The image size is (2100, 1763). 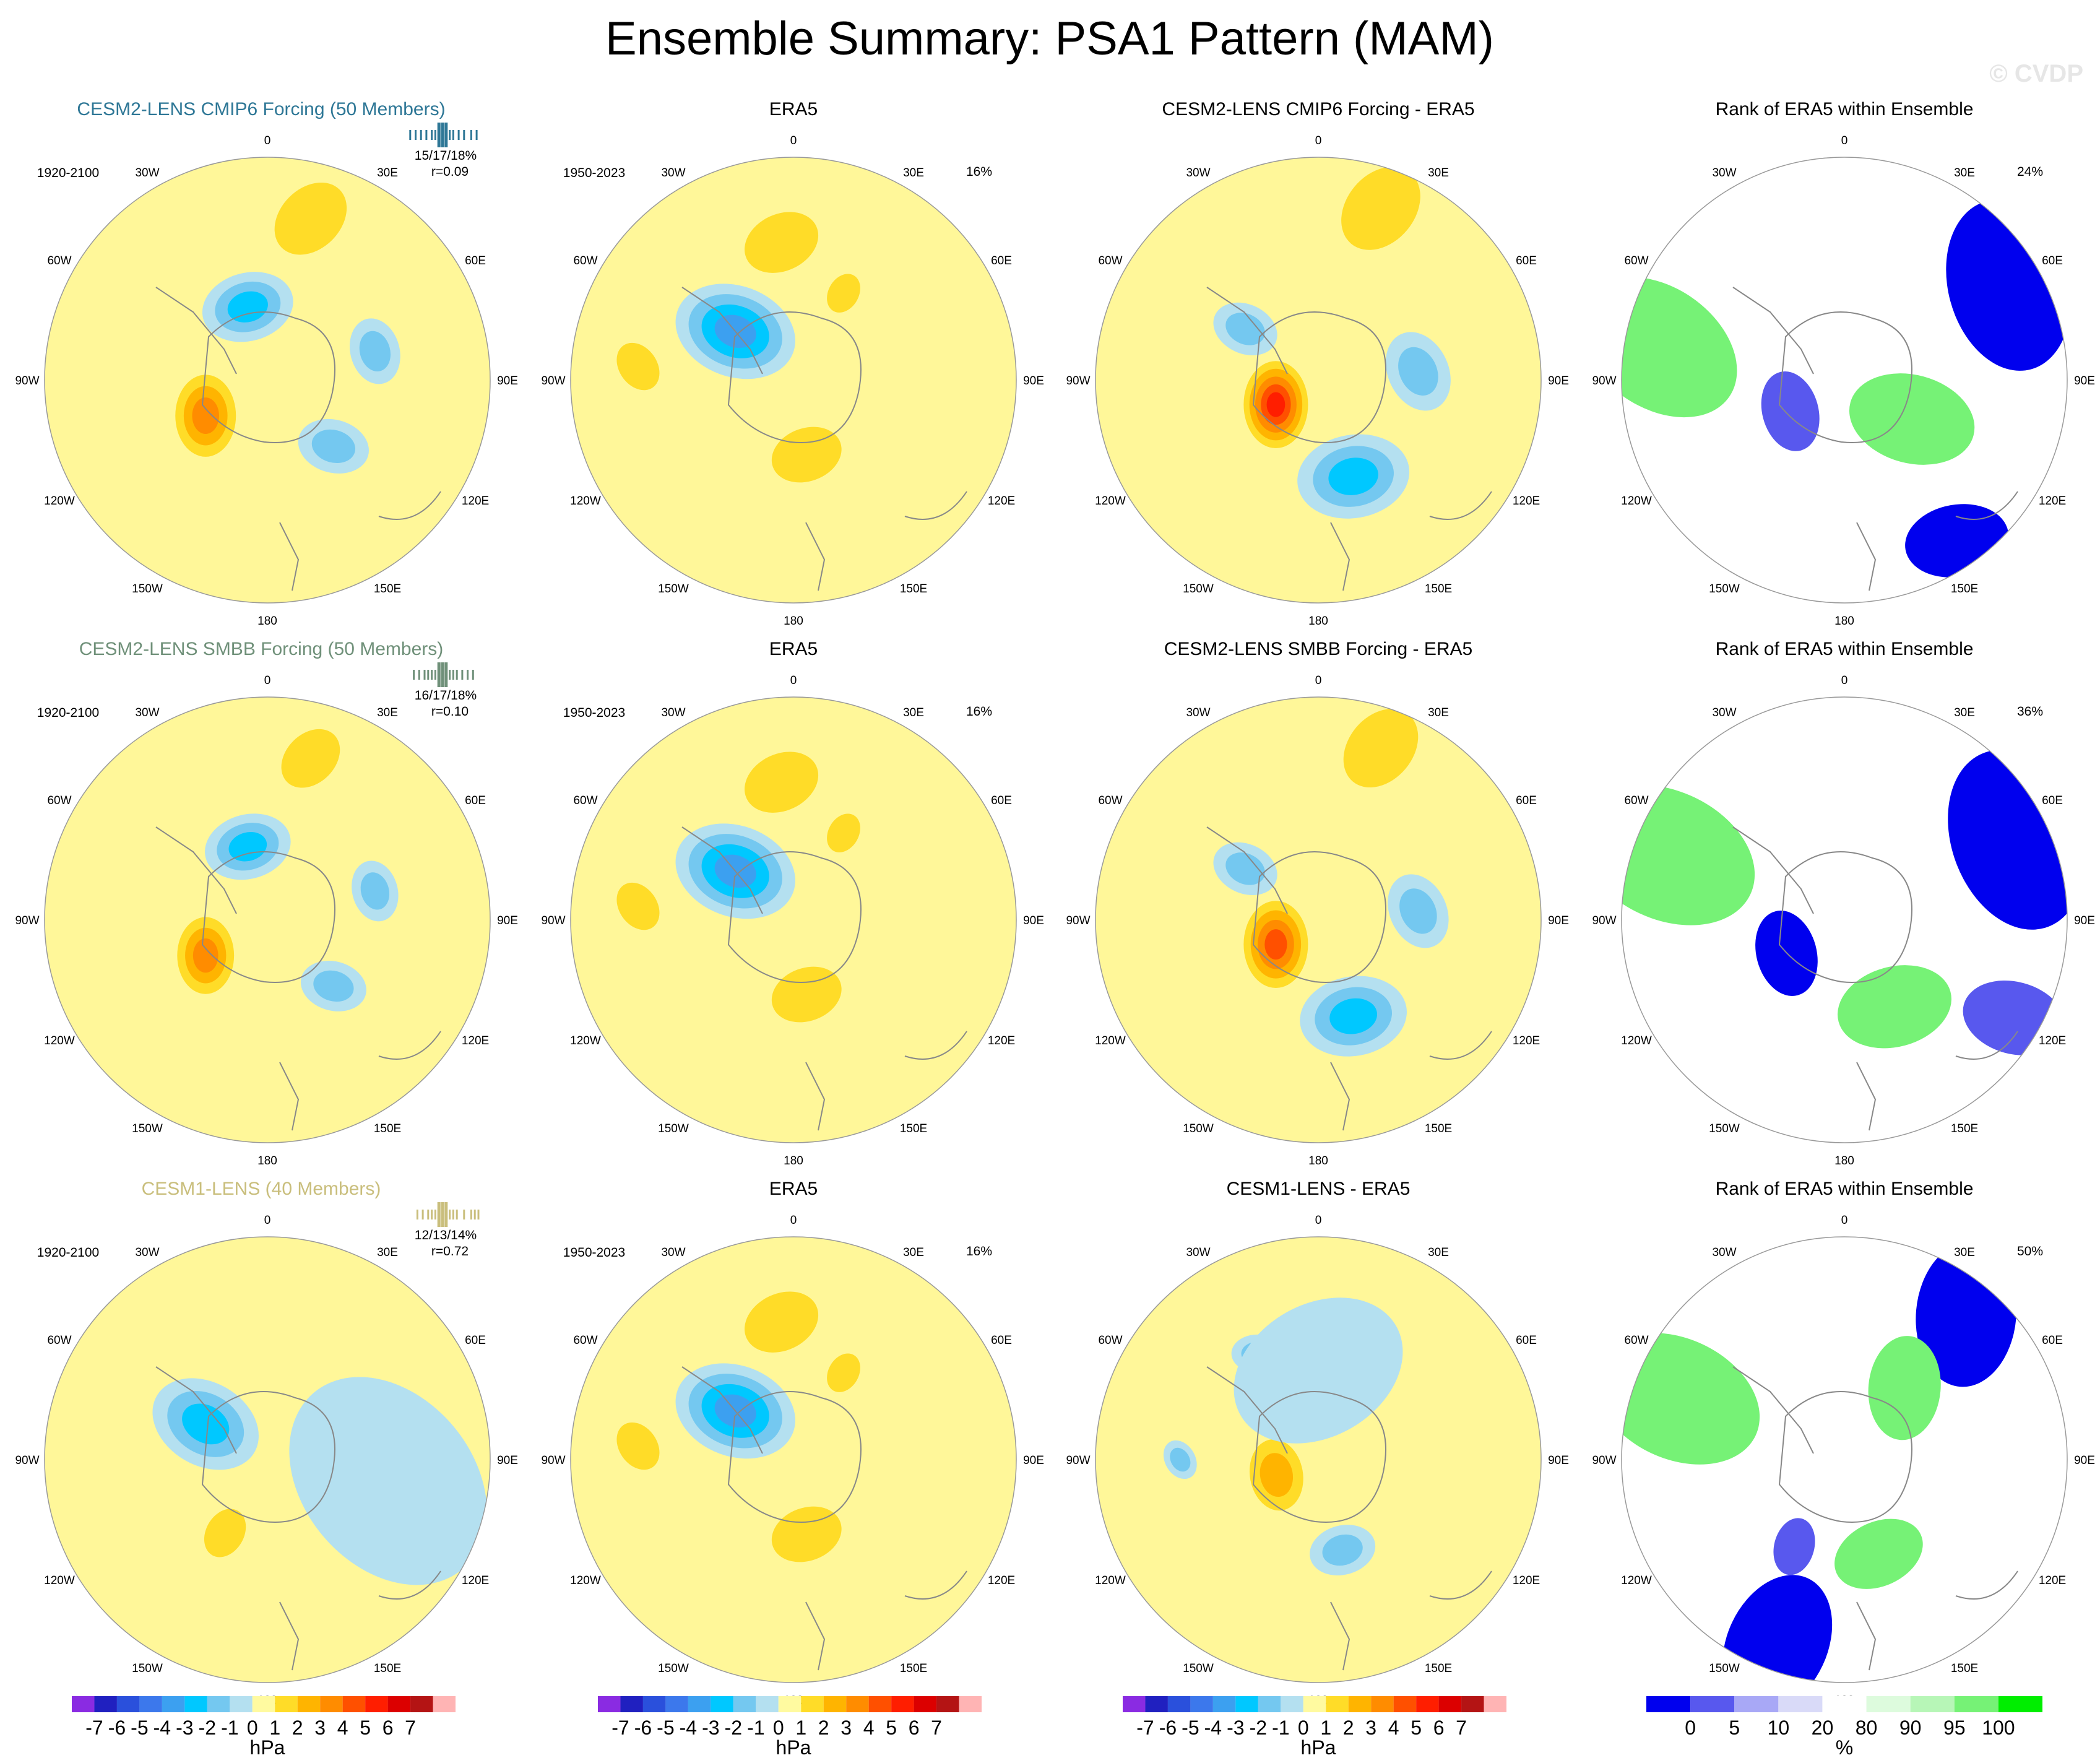 I want to click on colorbar-tick: -7, so click(x=1145, y=1728).